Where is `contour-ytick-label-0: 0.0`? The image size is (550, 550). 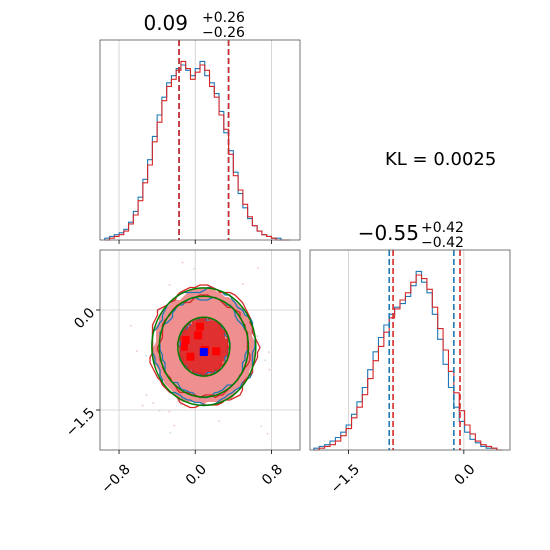 contour-ytick-label-0: 0.0 is located at coordinates (84, 318).